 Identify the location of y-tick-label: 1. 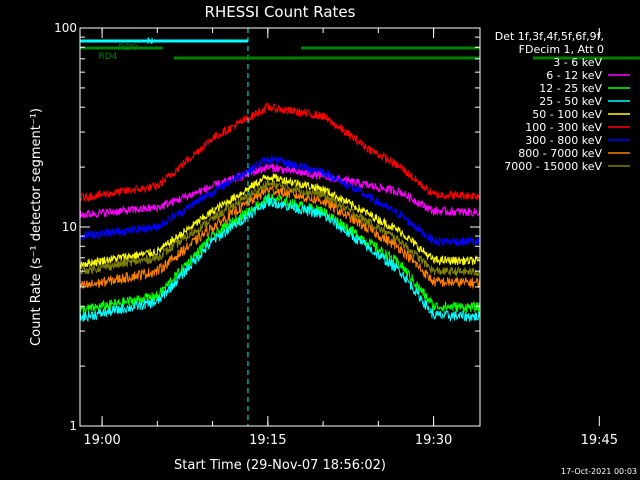
(73, 426).